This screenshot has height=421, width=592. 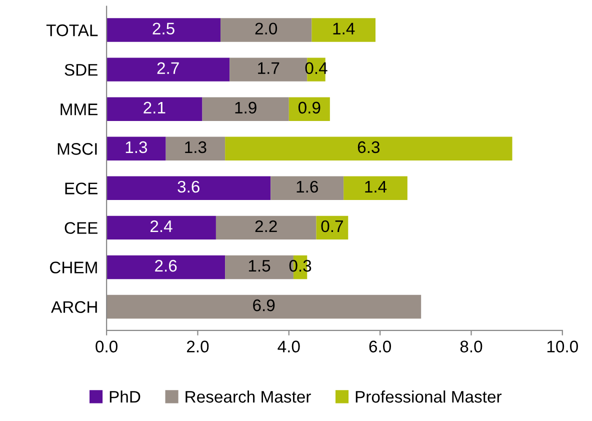 I want to click on legend-label: Research Master, so click(x=248, y=396).